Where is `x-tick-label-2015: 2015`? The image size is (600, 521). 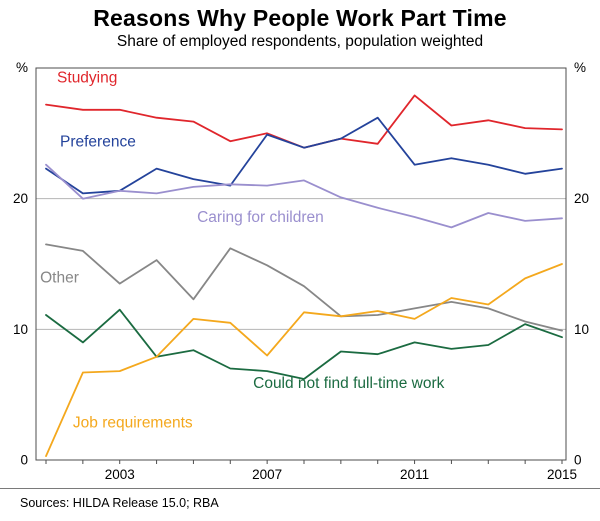
x-tick-label-2015: 2015 is located at coordinates (562, 474).